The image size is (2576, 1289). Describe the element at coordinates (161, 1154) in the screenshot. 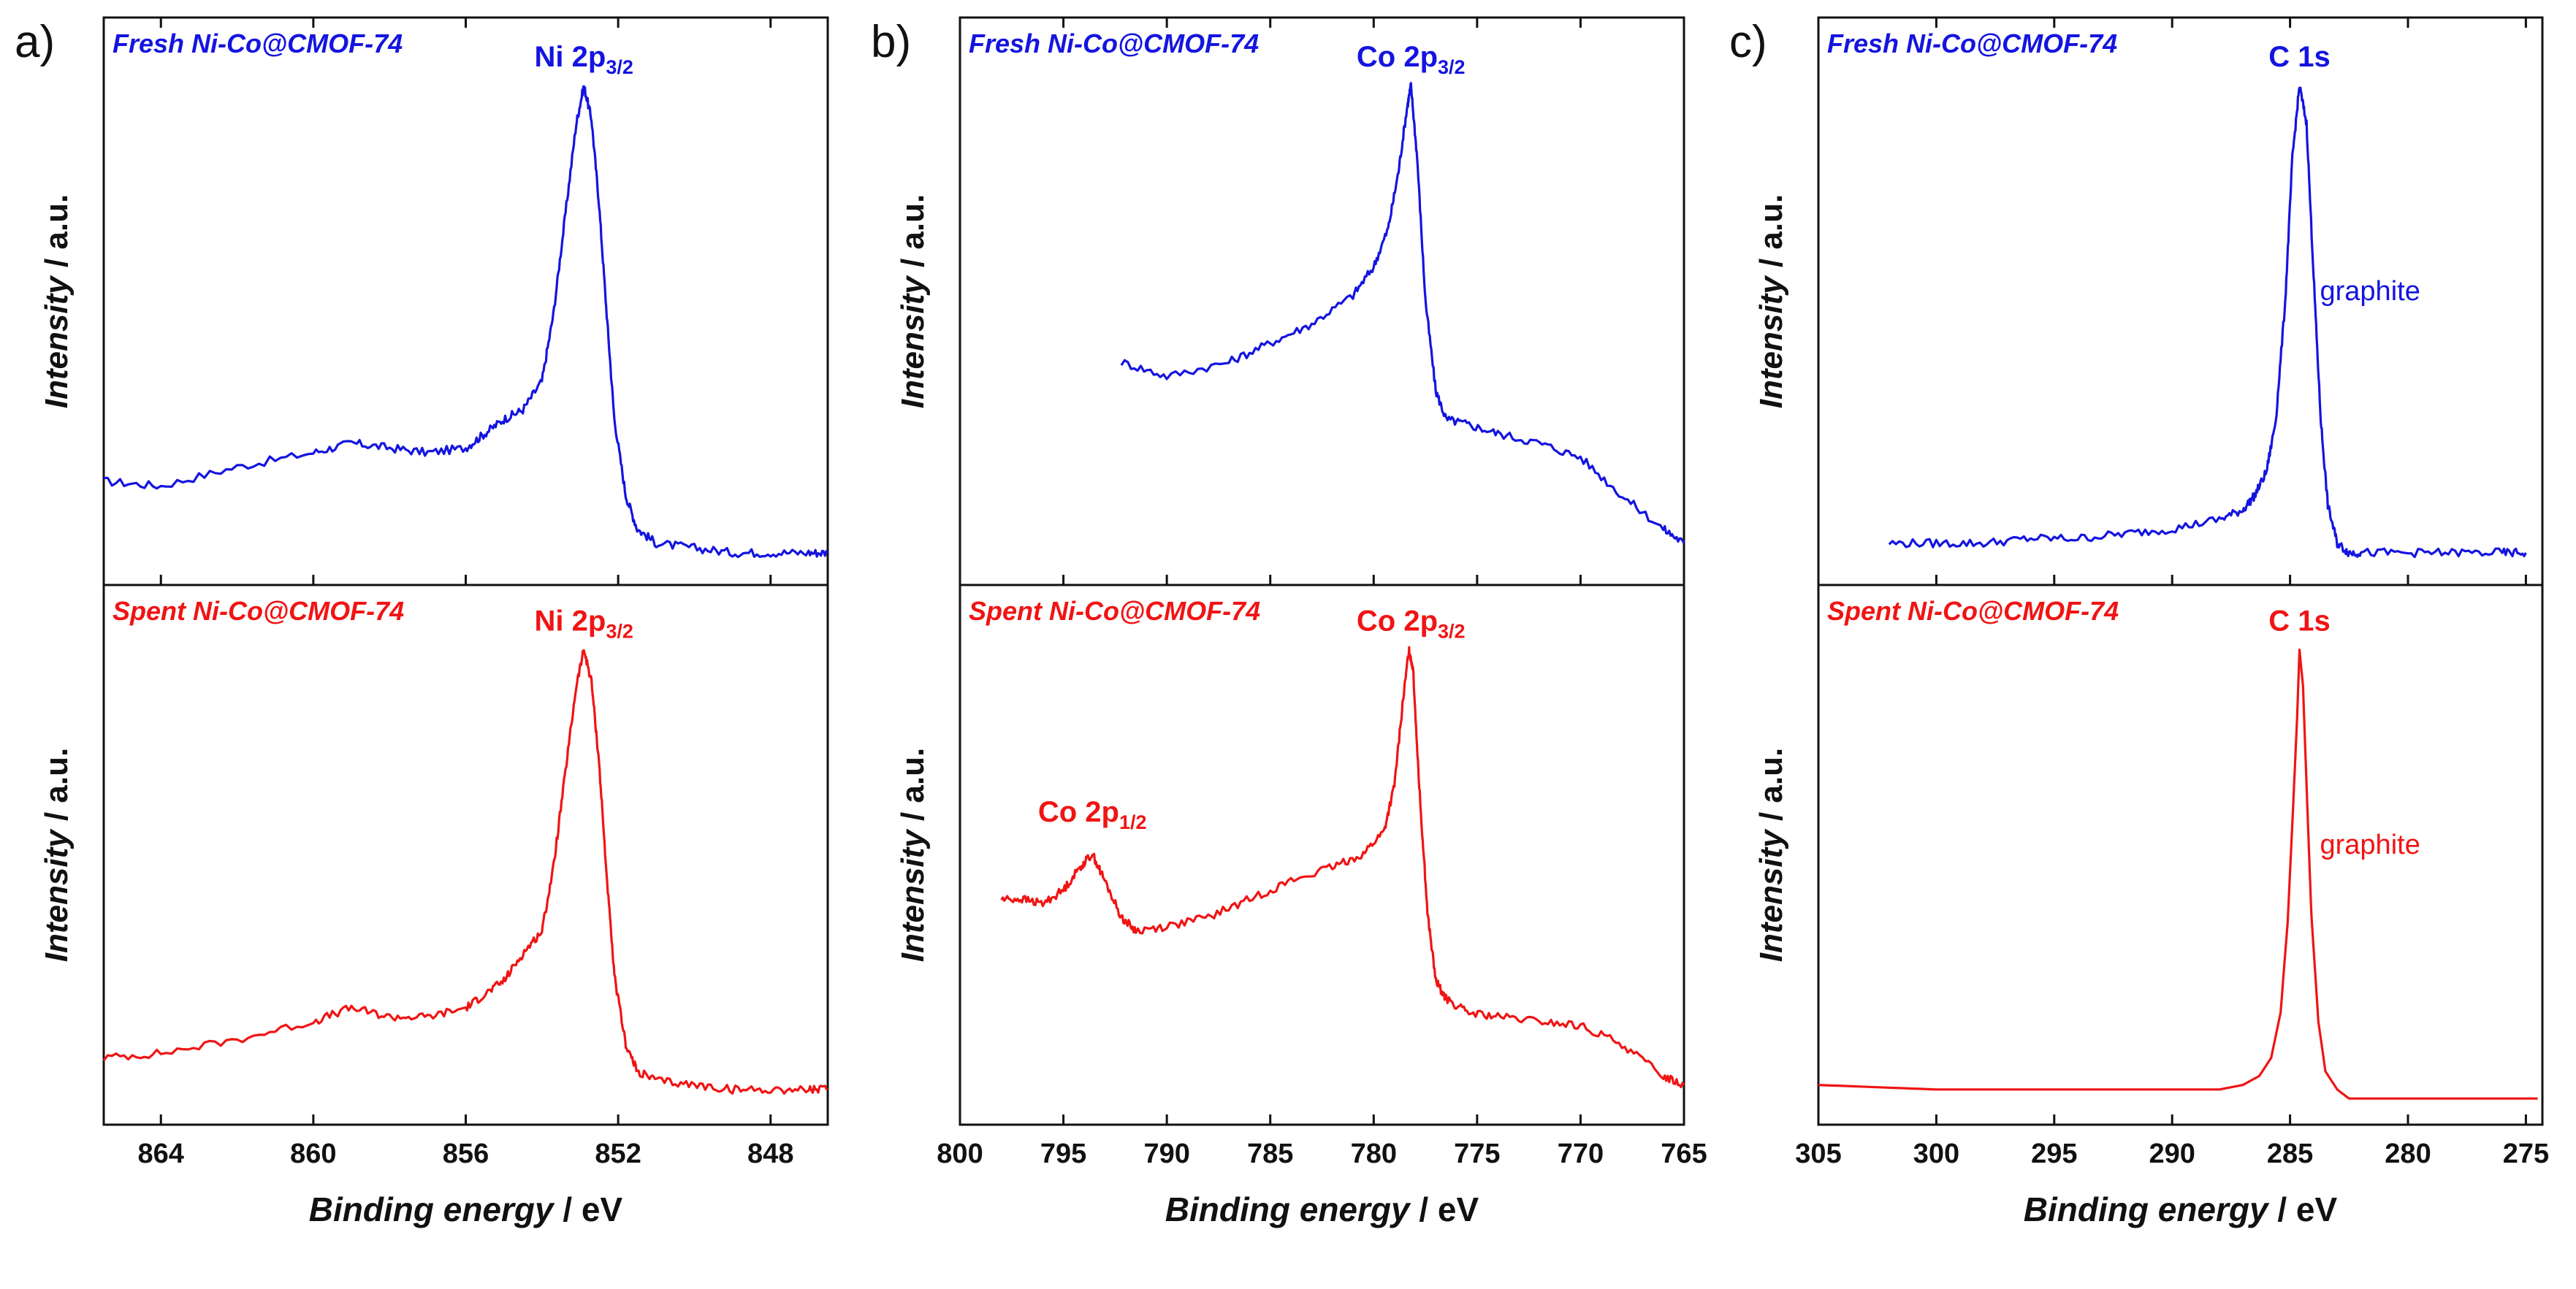

I see `x-tick-label: 864` at that location.